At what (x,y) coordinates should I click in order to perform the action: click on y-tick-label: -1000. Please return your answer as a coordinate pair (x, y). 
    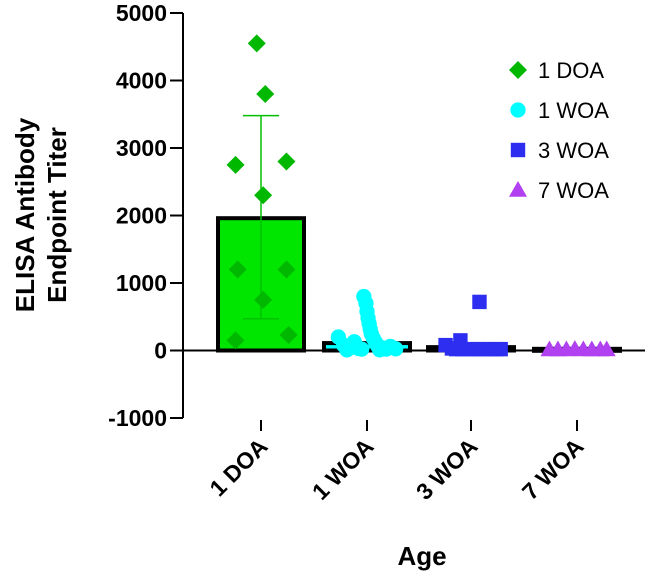
    Looking at the image, I should click on (137, 418).